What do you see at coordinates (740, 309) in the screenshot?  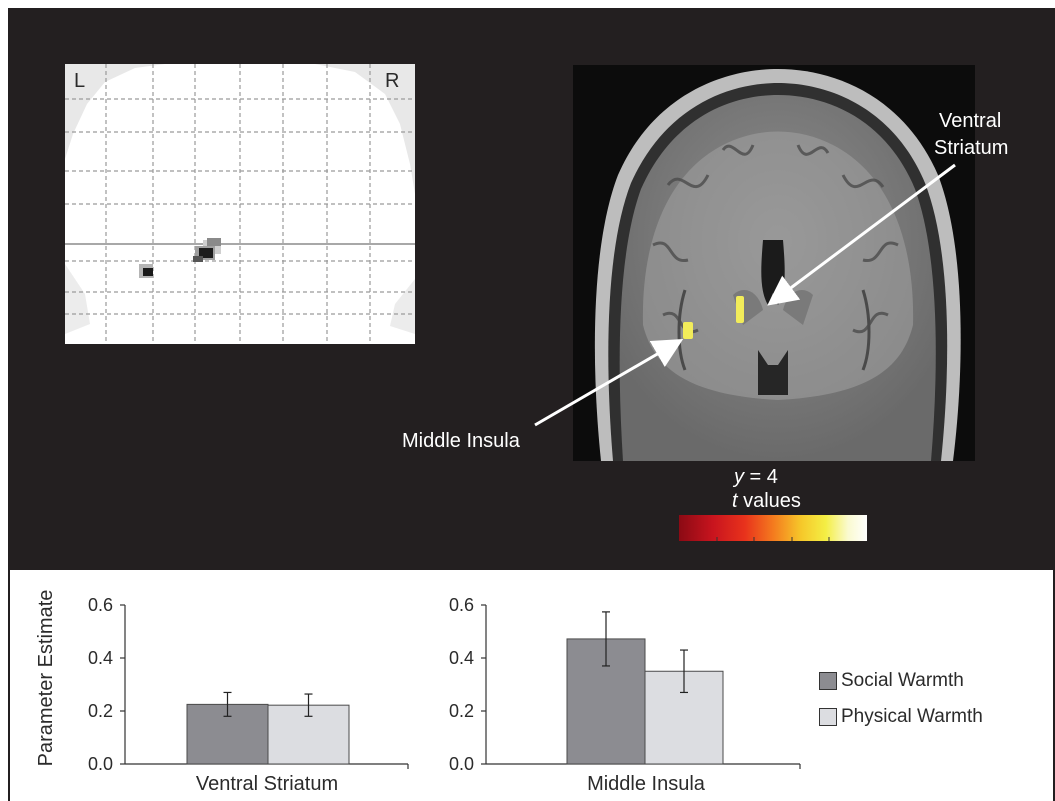 I see `ventral-striatum-activation` at bounding box center [740, 309].